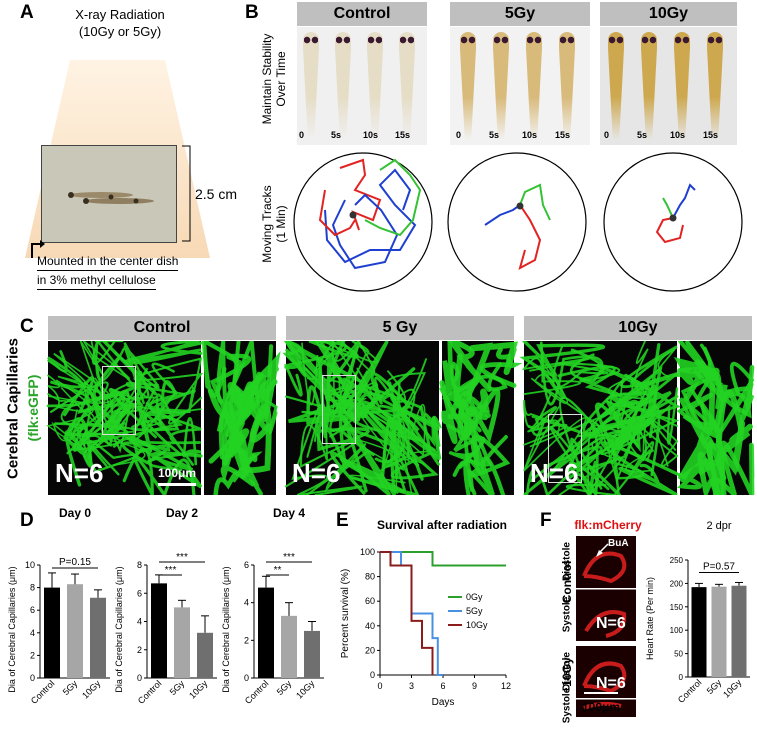  I want to click on b-header-5gy: 5Gy, so click(520, 14).